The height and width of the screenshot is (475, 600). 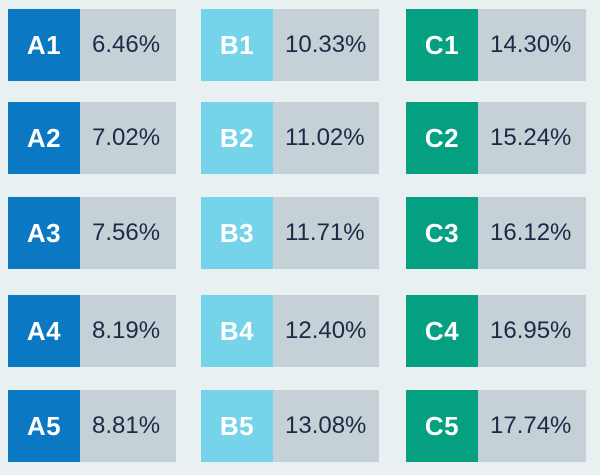 What do you see at coordinates (44, 45) in the screenshot?
I see `grade-label: A1` at bounding box center [44, 45].